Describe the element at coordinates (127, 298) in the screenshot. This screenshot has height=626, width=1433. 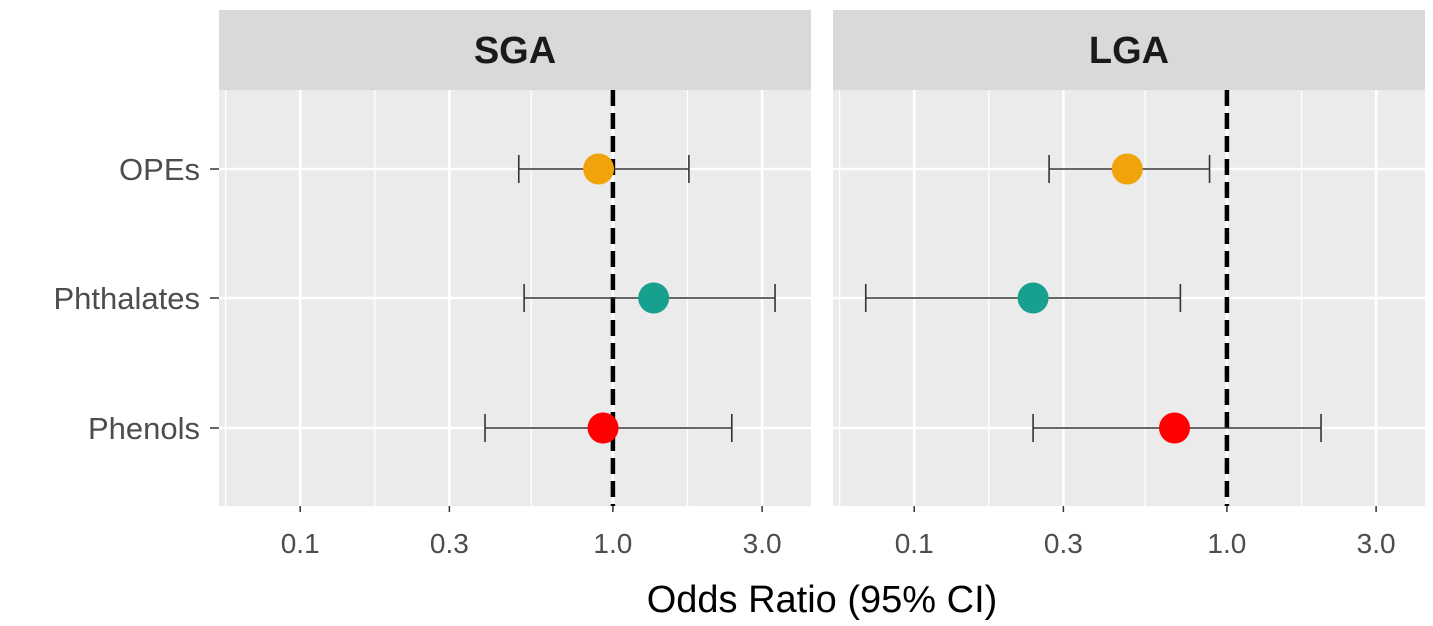
I see `category-label: Phthalates` at that location.